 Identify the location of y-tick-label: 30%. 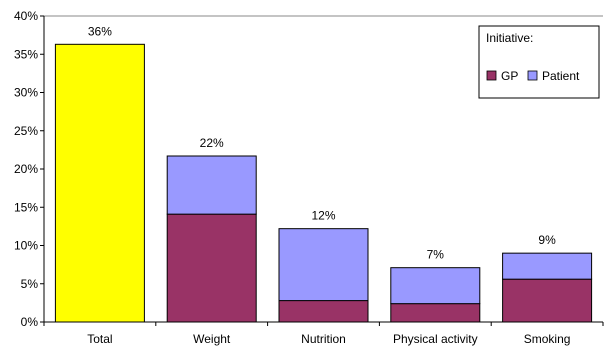
(26, 93).